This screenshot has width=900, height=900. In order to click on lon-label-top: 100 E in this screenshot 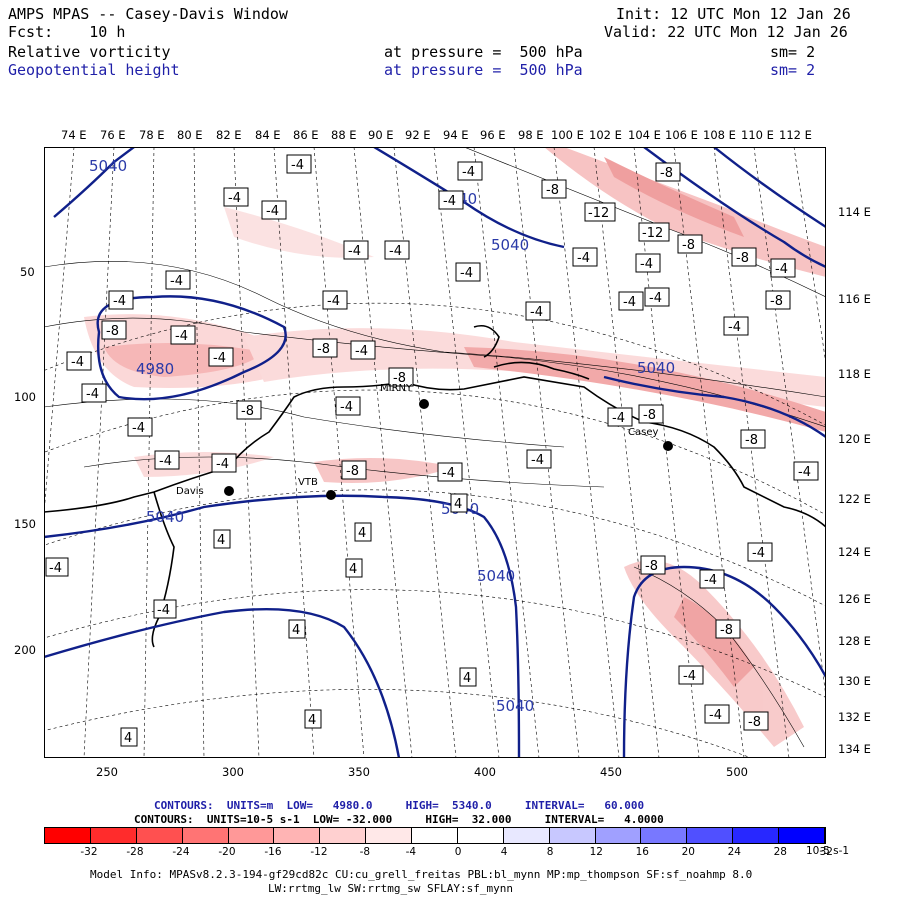, I will do `click(567, 135)`.